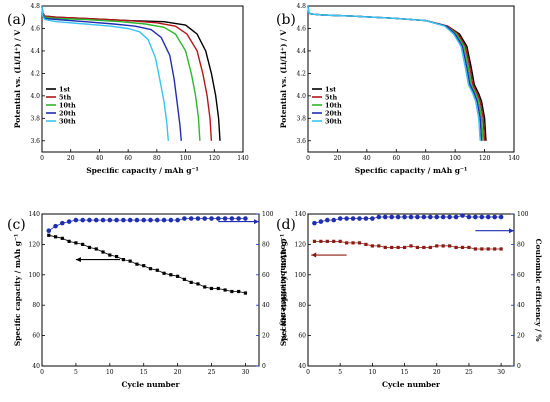  Describe the element at coordinates (302, 336) in the screenshot. I see `y-tick-label: 60` at that location.